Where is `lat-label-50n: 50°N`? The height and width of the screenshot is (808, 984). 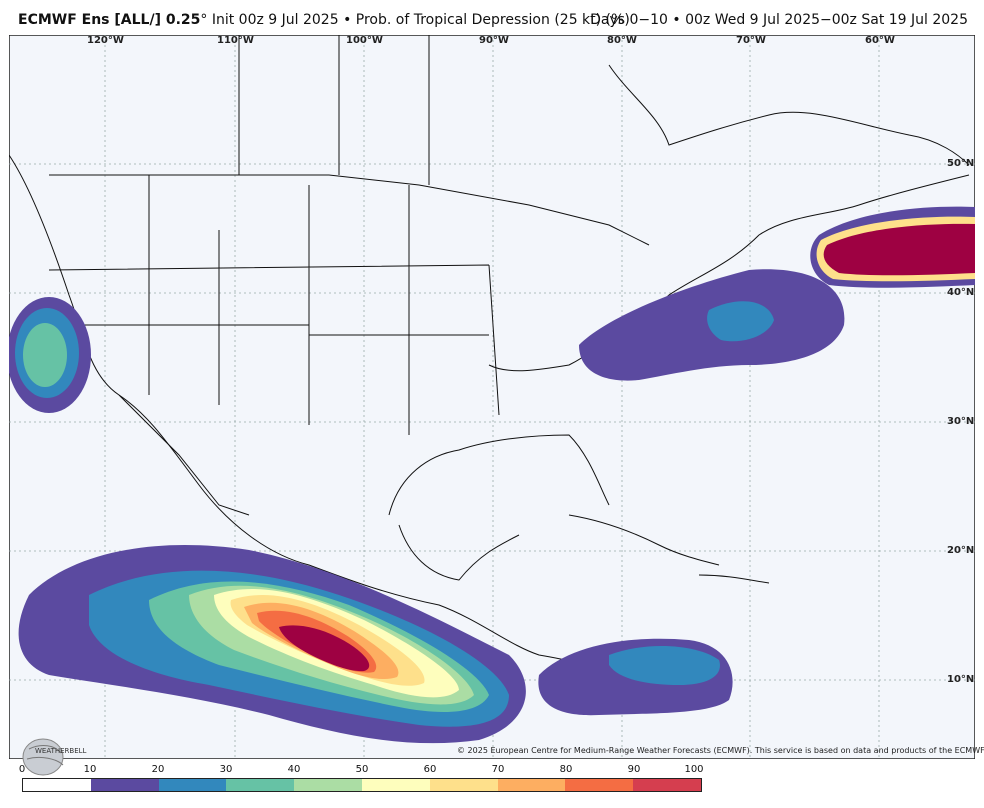 lat-label-50n: 50°N is located at coordinates (961, 163).